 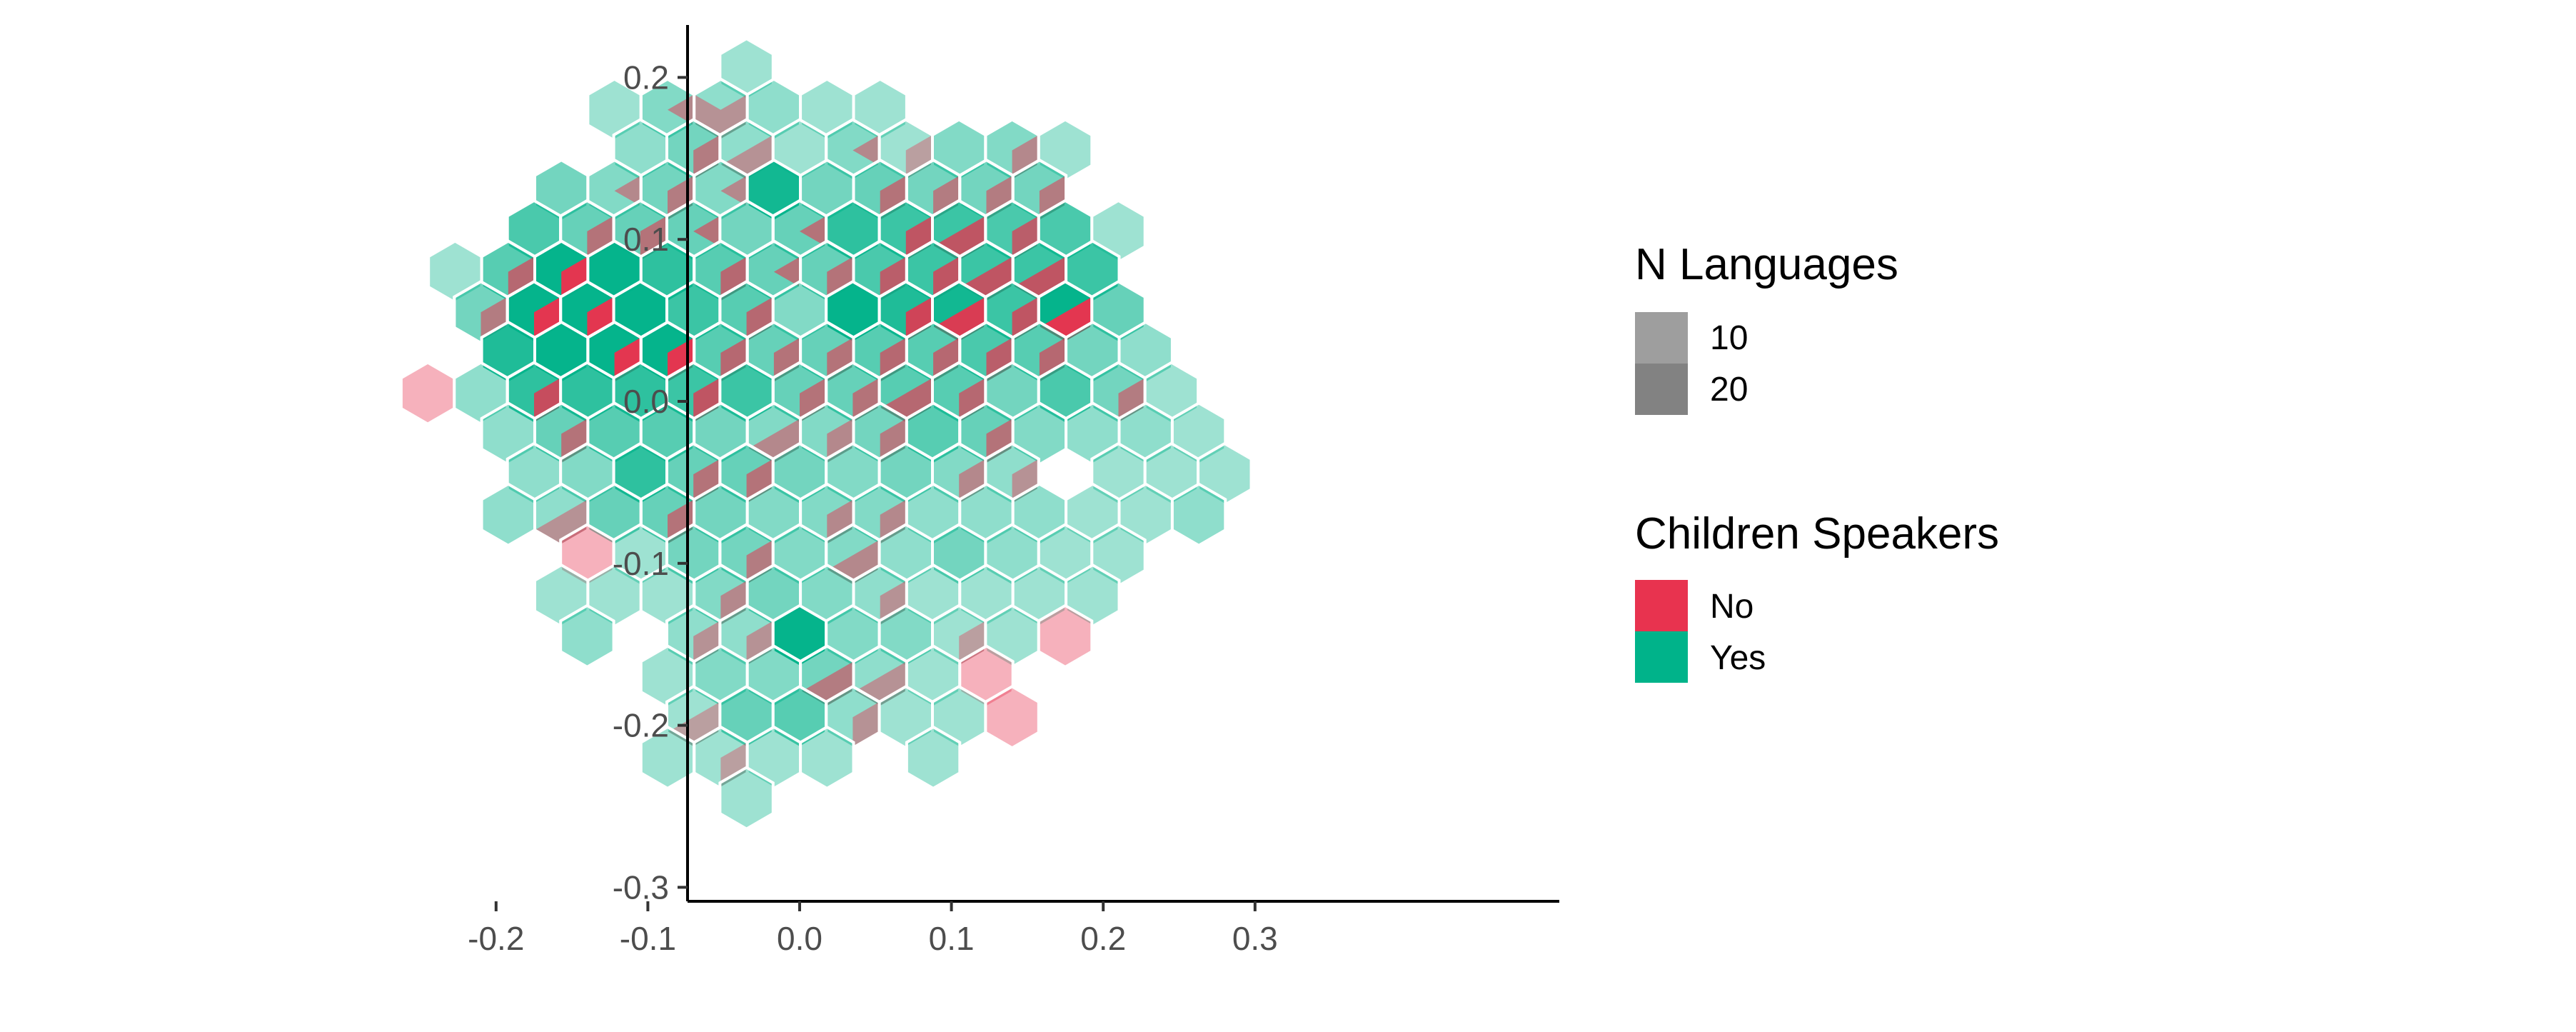 What do you see at coordinates (648, 938) in the screenshot?
I see `x-tick-label: -0.1` at bounding box center [648, 938].